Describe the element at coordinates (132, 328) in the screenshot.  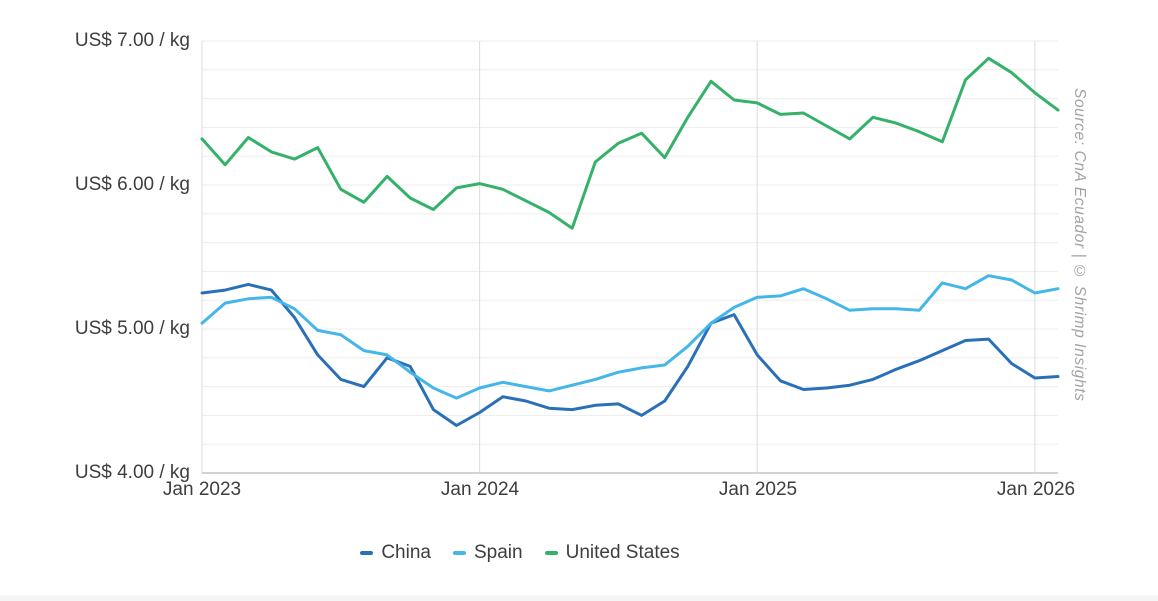
I see `y-tick-5: US$ 5.00 / kg` at that location.